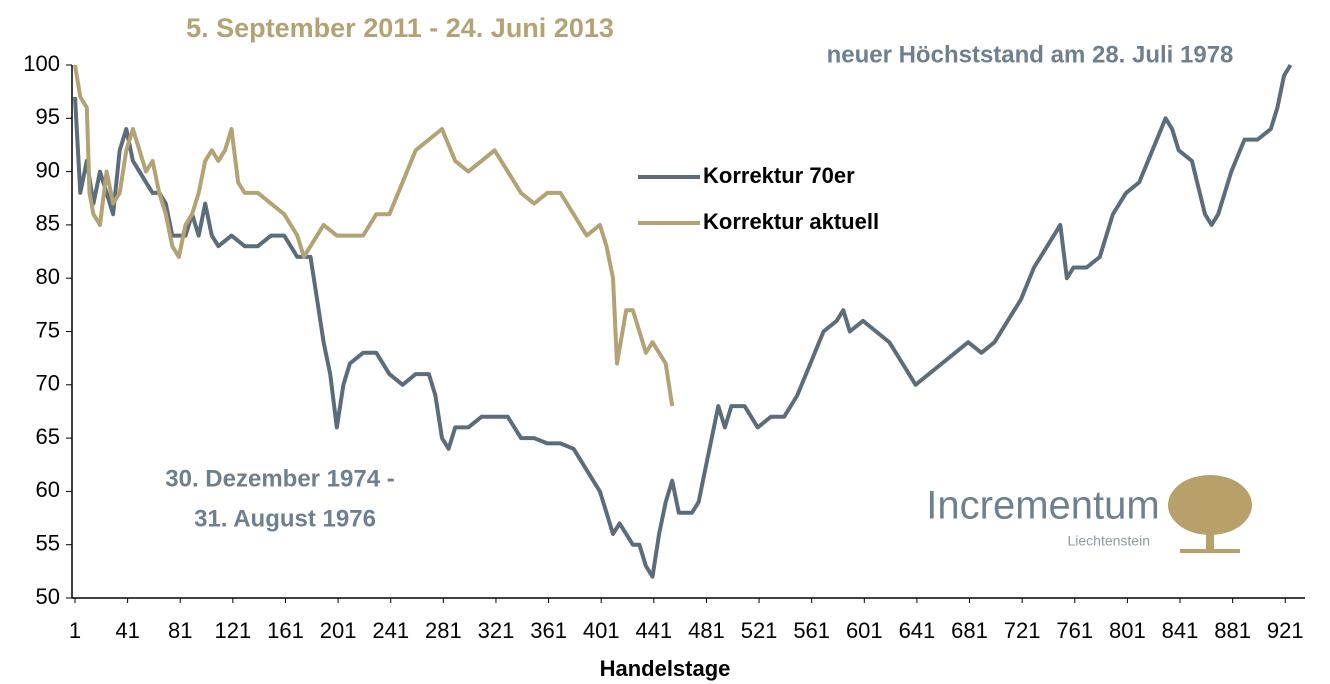 Image resolution: width=1330 pixels, height=684 pixels. I want to click on x-tick-label: 361, so click(548, 630).